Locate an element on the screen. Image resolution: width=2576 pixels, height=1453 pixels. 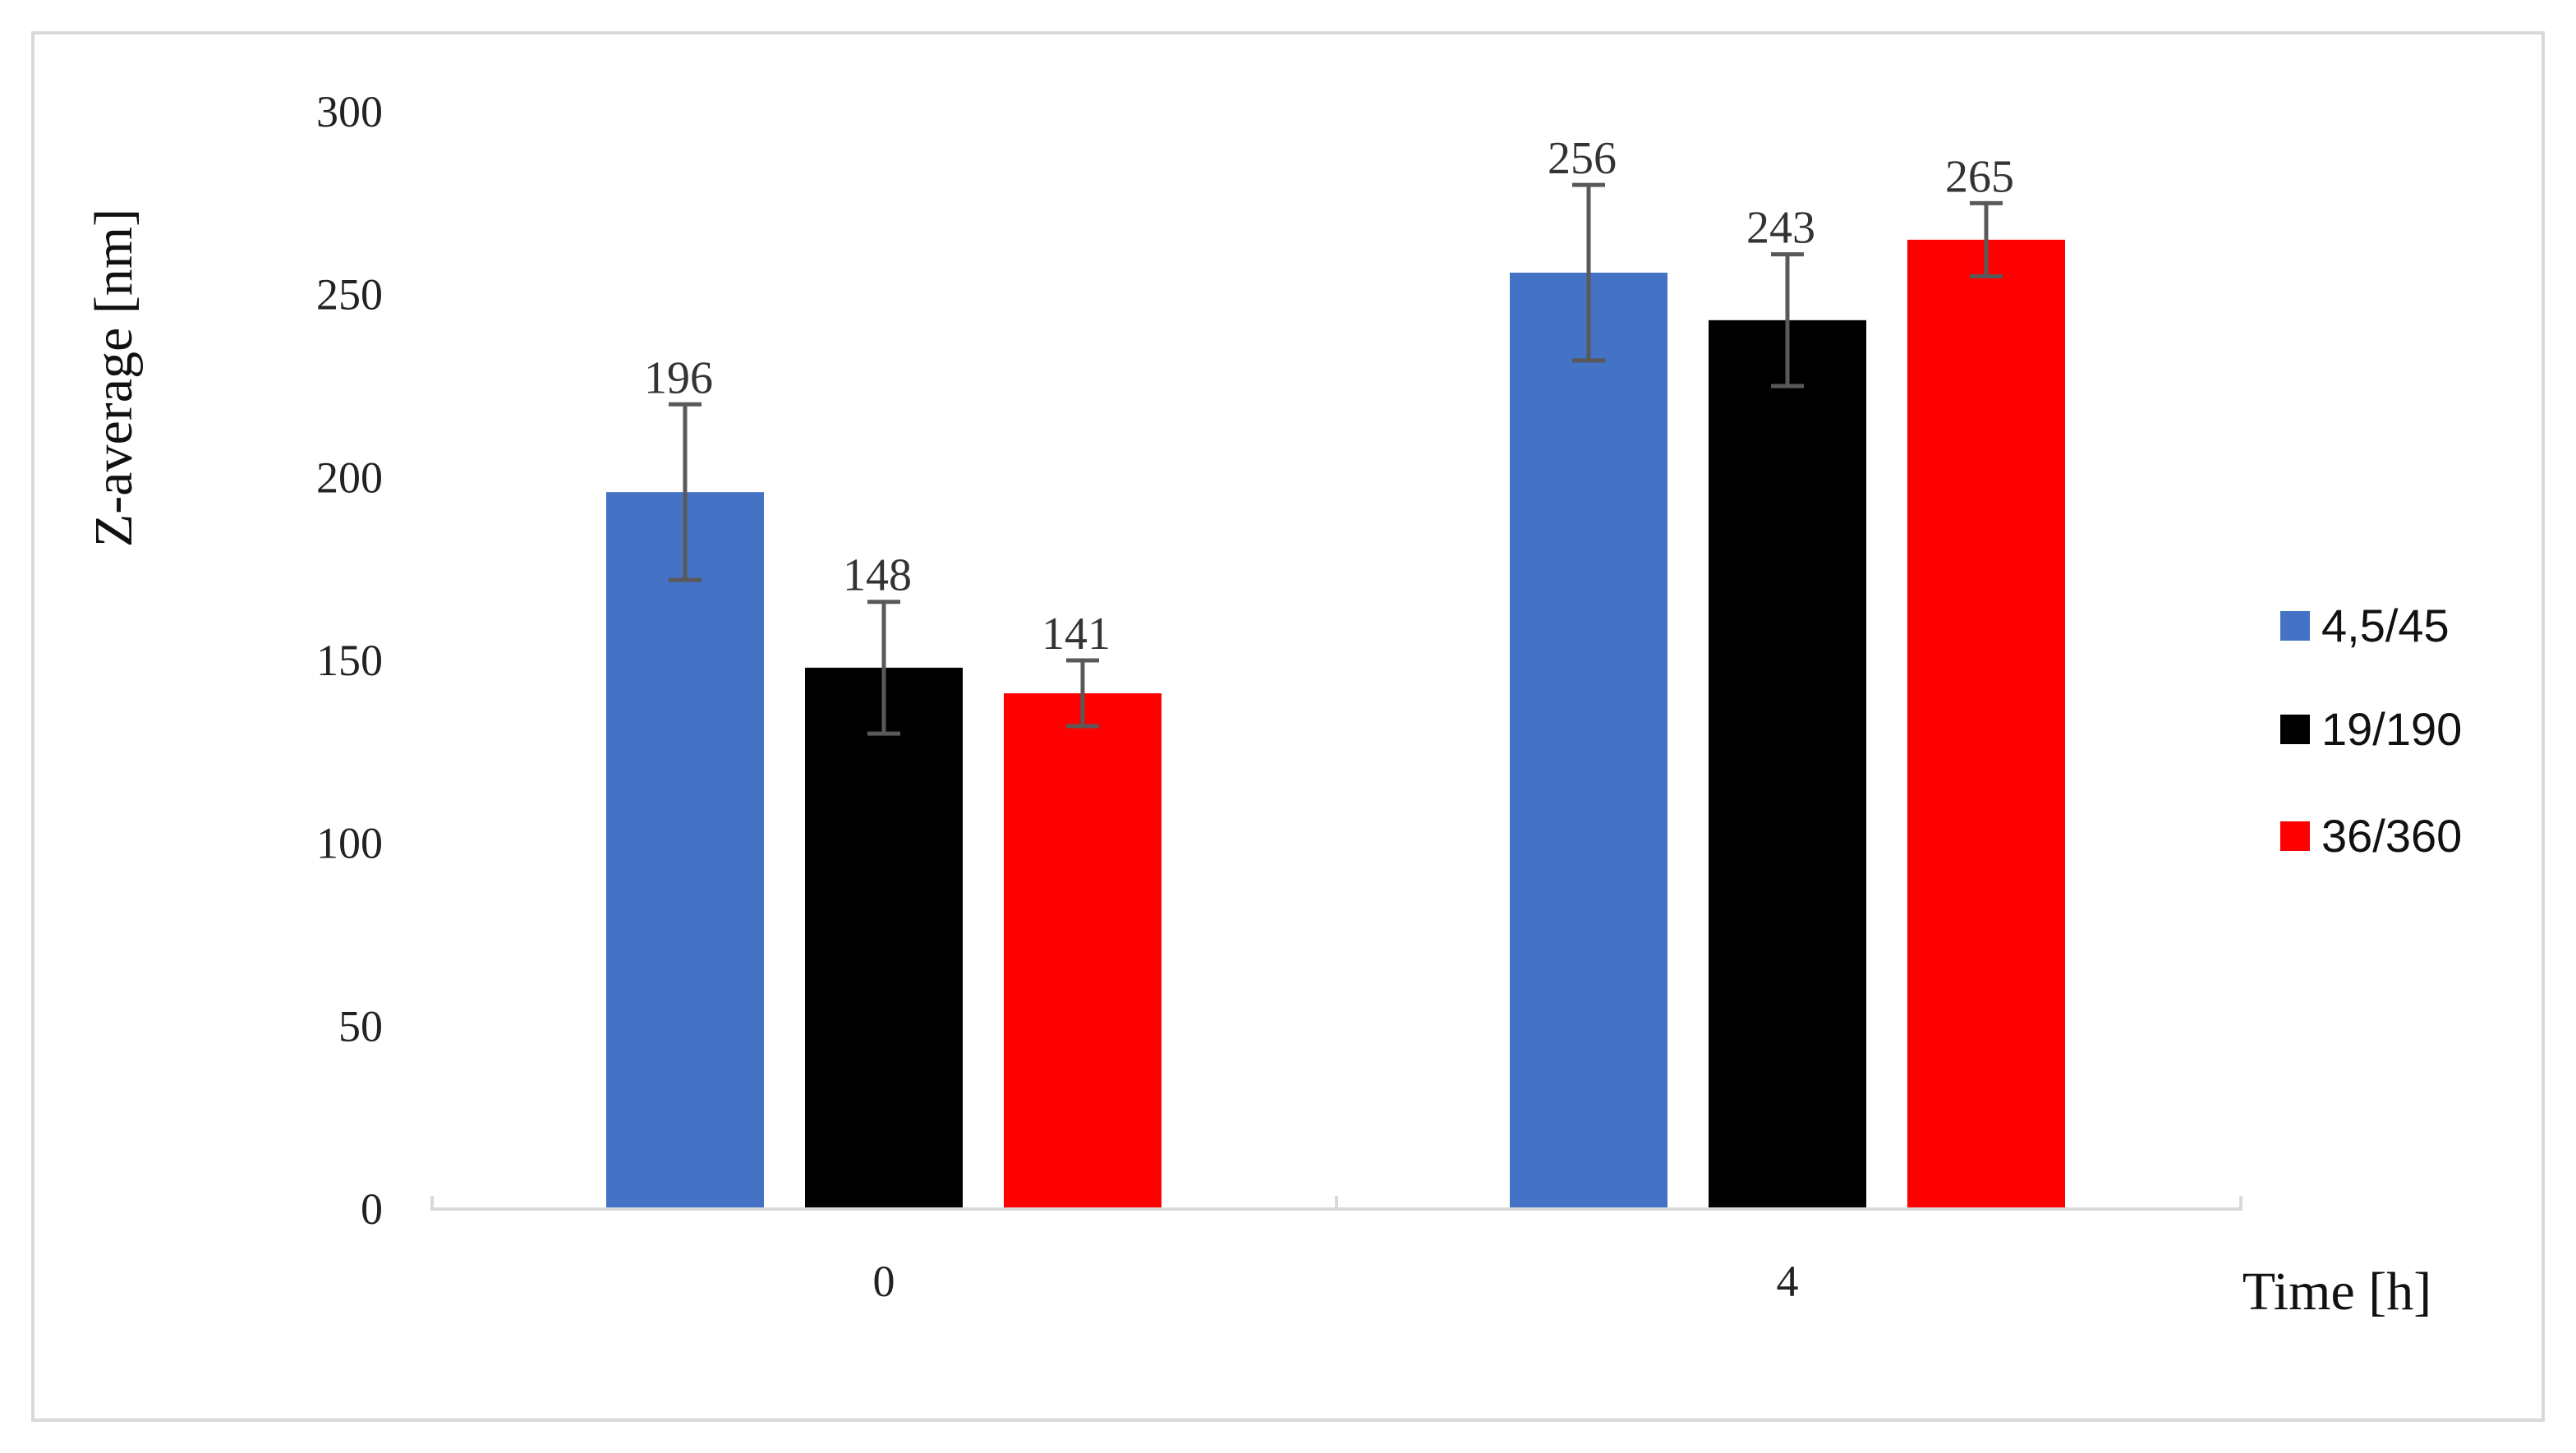
x-tick-label: 4 is located at coordinates (1788, 1282).